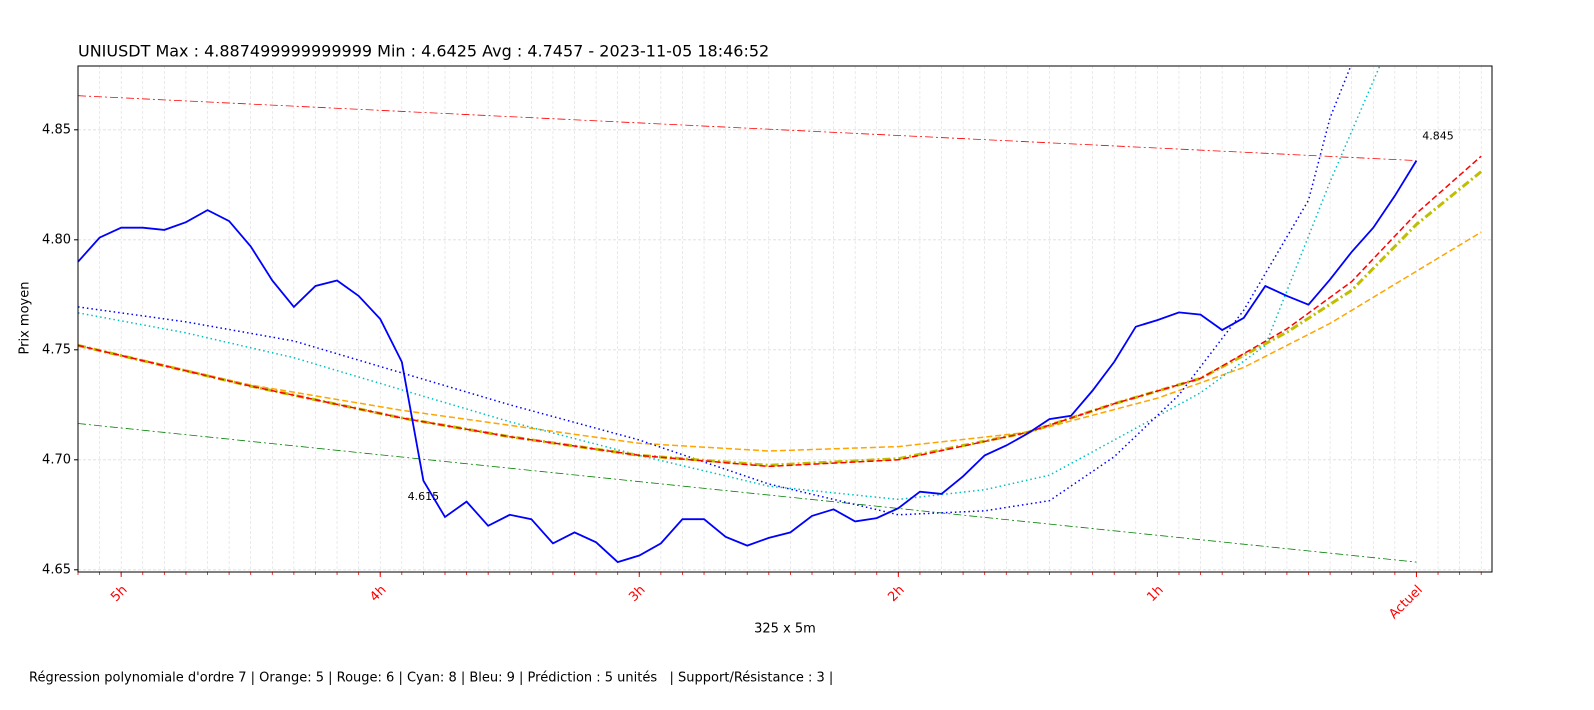 The width and height of the screenshot is (1594, 710). What do you see at coordinates (637, 594) in the screenshot?
I see `x-tick-label: 3h` at bounding box center [637, 594].